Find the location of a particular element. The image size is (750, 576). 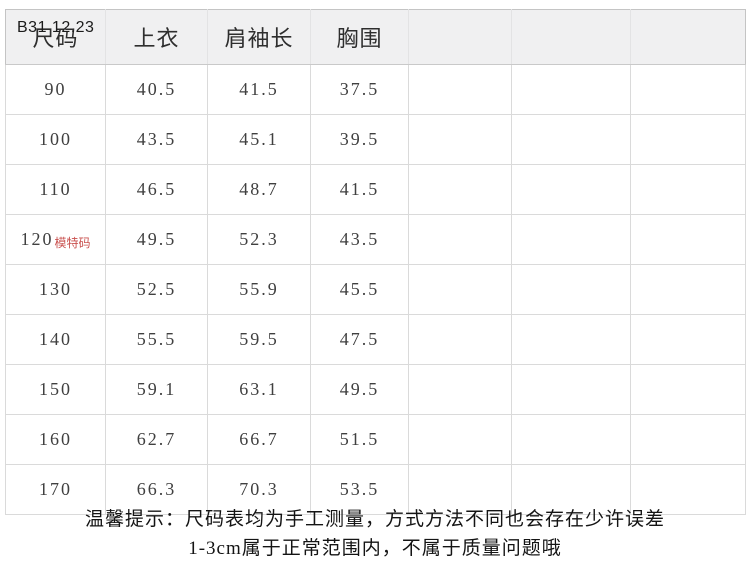

table-row: 160 62.7 66.7 51.5 is located at coordinates (375, 439).